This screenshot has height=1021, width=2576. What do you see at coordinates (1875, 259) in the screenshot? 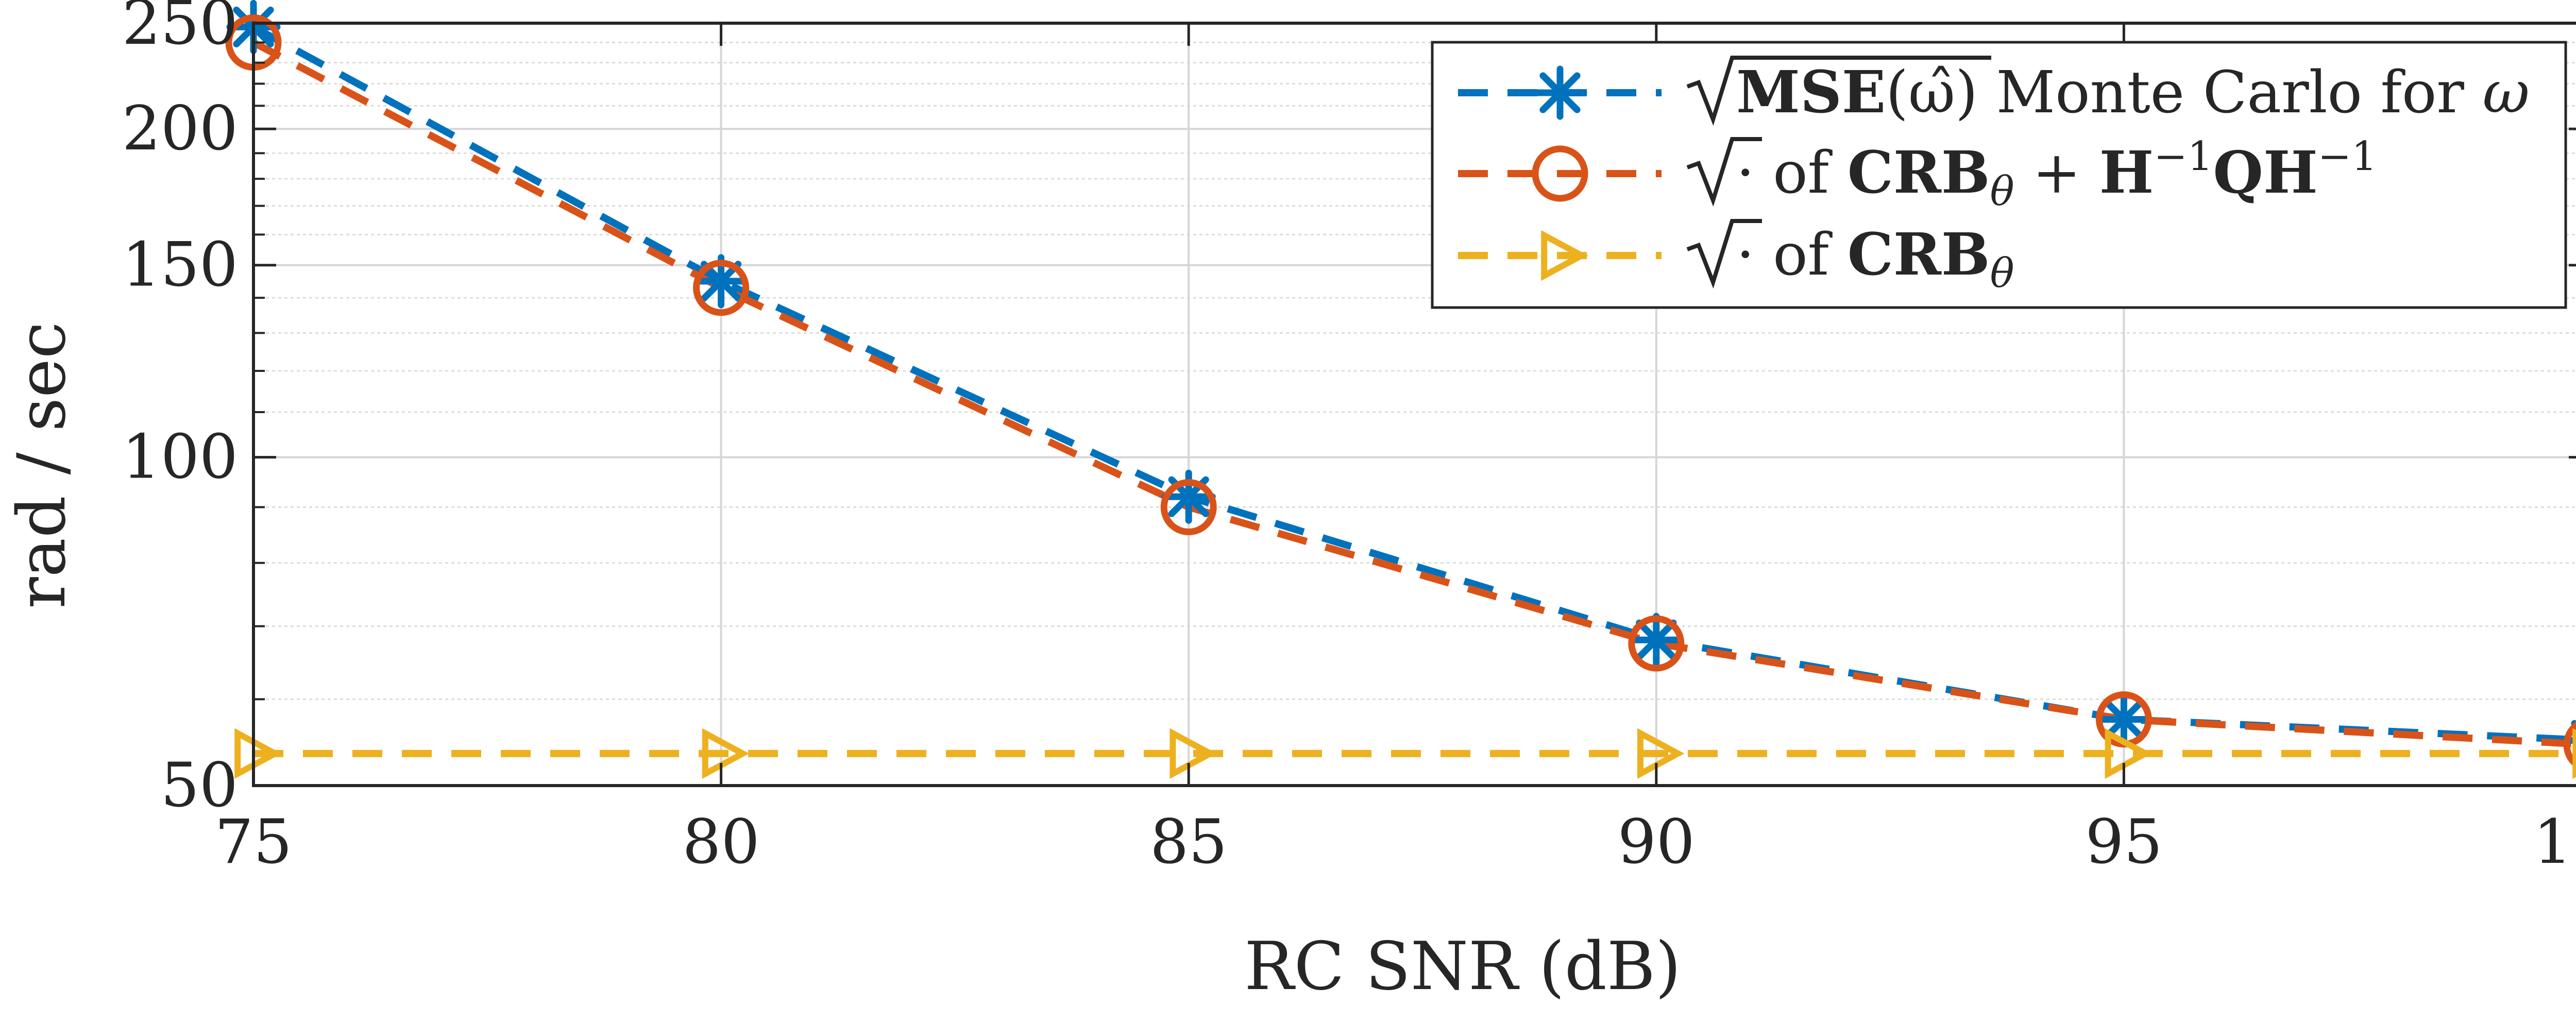
I see `legend-entry-3: · of CRBθ` at bounding box center [1875, 259].